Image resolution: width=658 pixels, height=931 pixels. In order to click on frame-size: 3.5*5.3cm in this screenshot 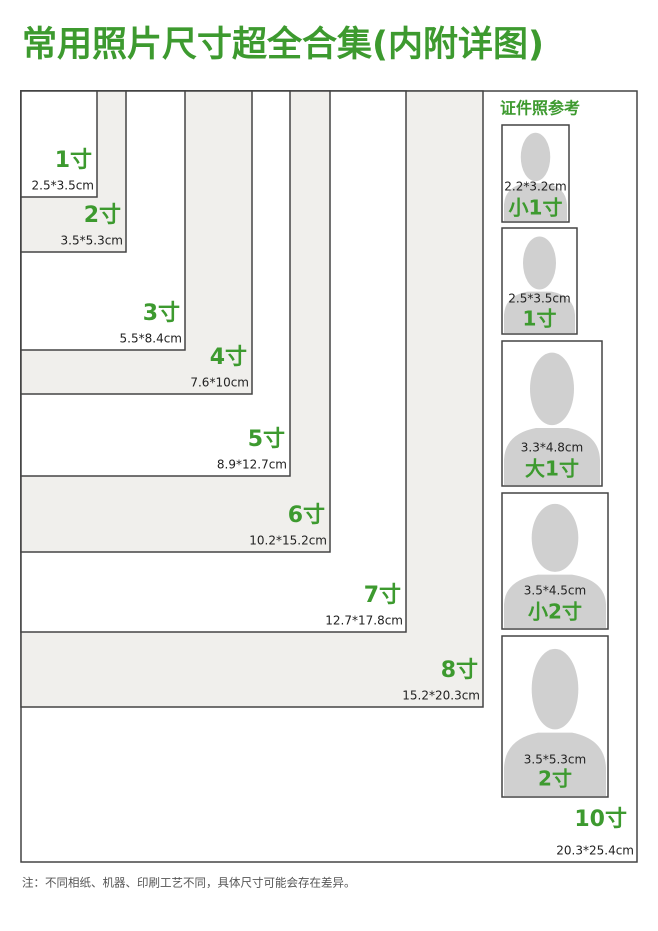, I will do `click(92, 241)`.